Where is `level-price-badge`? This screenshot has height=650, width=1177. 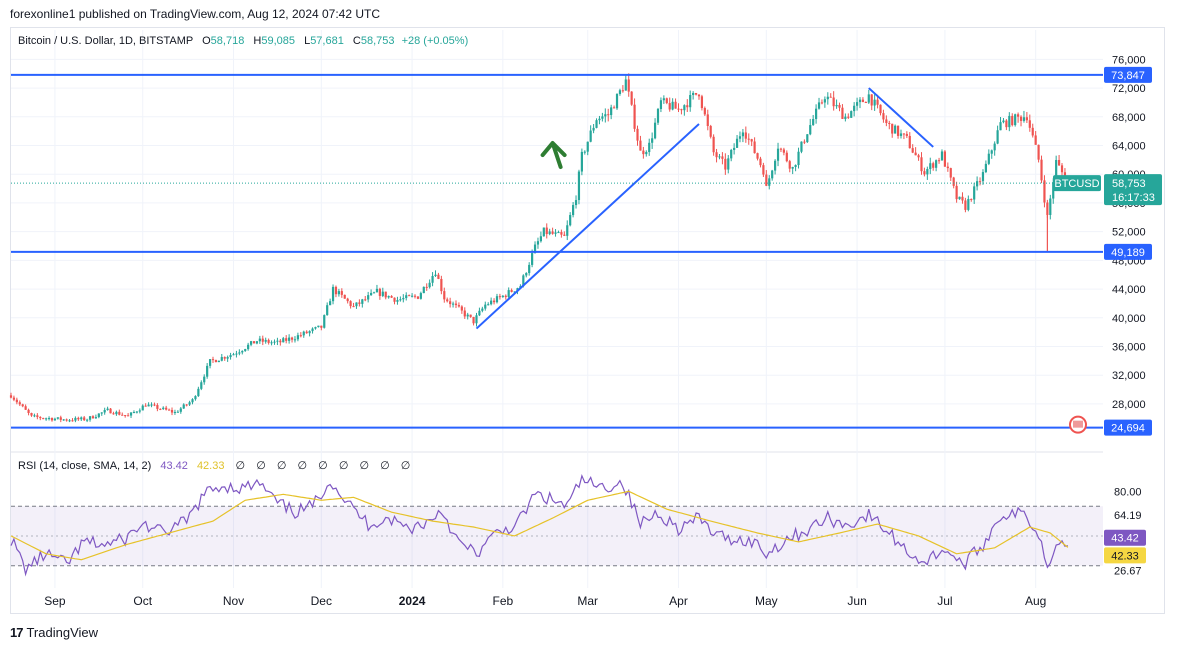
level-price-badge is located at coordinates (1128, 74).